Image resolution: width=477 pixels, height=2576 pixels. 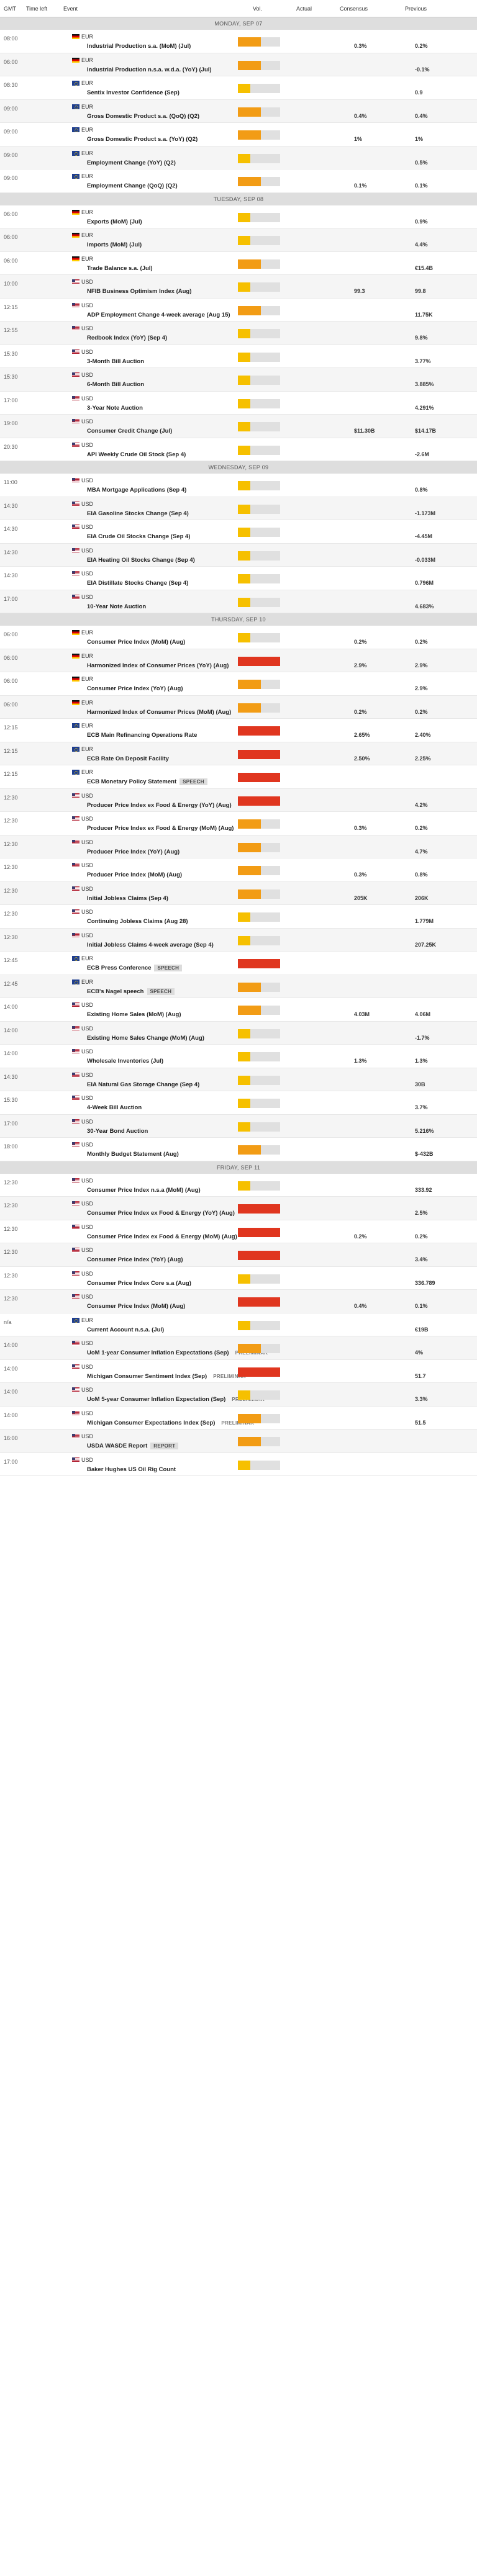 I want to click on event-row: 16:00 USD USDA WASDE Report REPORT, so click(x=238, y=1441).